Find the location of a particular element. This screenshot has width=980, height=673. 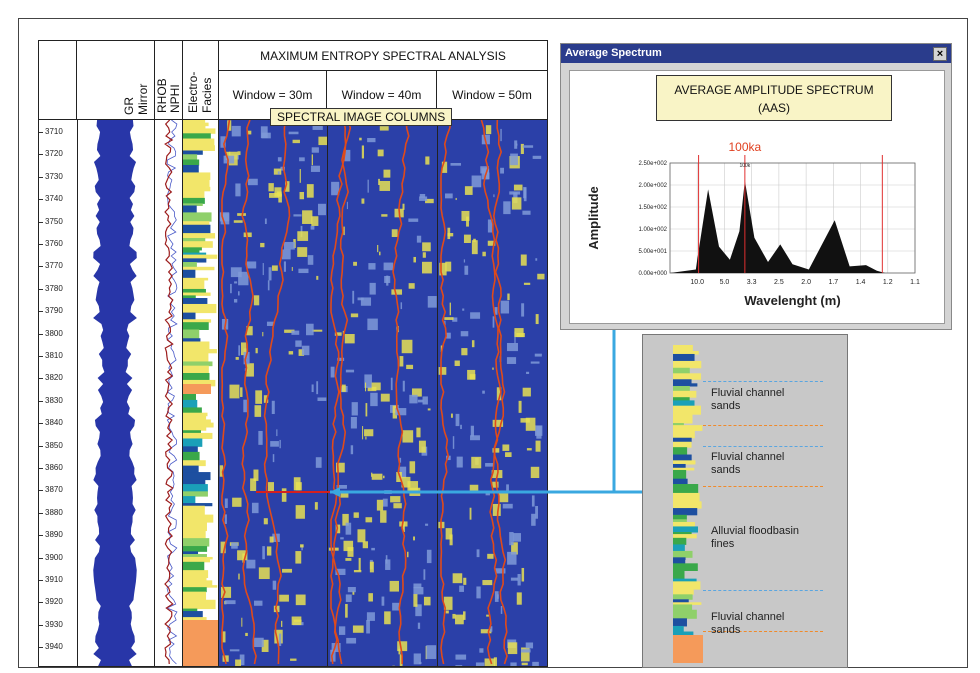

depth-tick-label: 3900 is located at coordinates (54, 557).